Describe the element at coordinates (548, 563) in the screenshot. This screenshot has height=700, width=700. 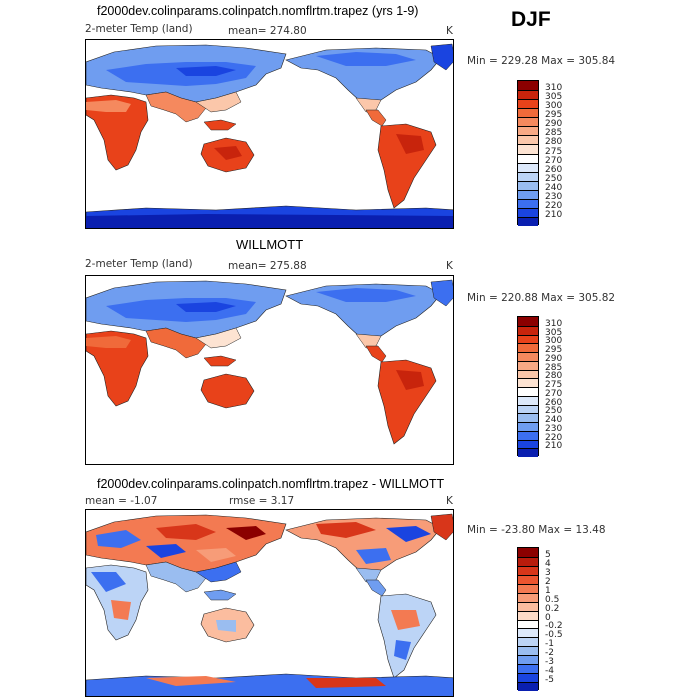
I see `colorbar-label: 4` at that location.